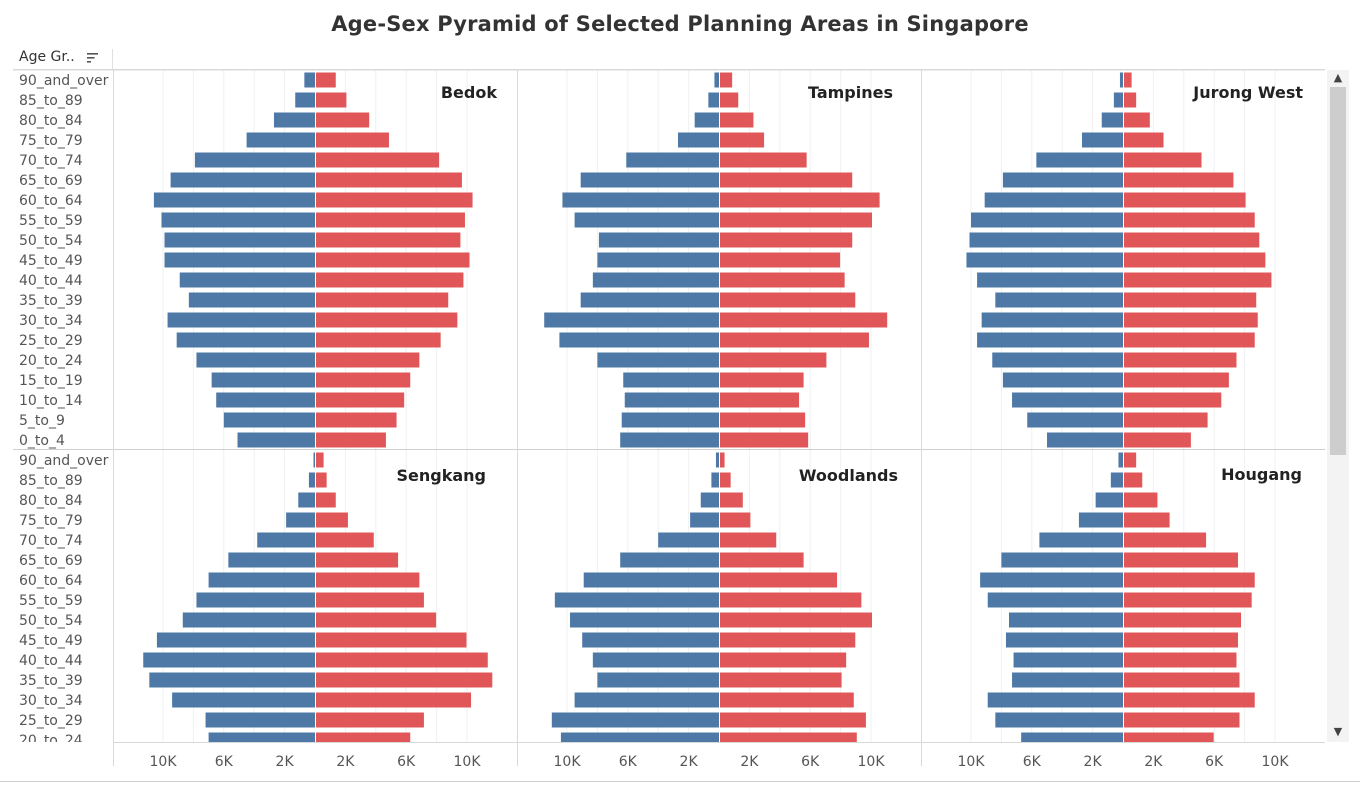  What do you see at coordinates (1338, 77) in the screenshot?
I see `chevron-up-icon: ▲` at bounding box center [1338, 77].